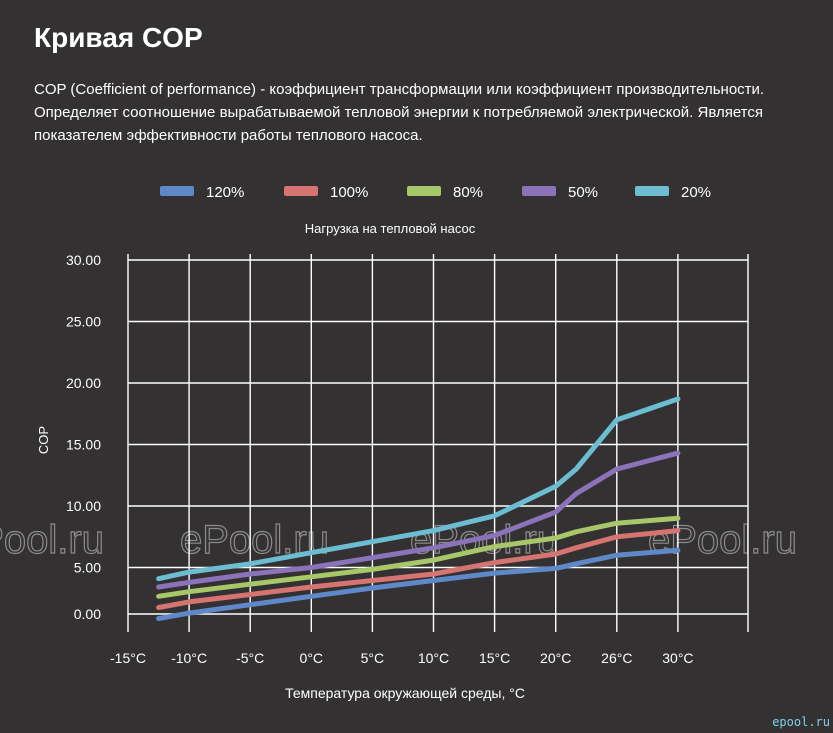 The height and width of the screenshot is (733, 833). Describe the element at coordinates (83, 322) in the screenshot. I see `y-tick-label: 25.00` at that location.